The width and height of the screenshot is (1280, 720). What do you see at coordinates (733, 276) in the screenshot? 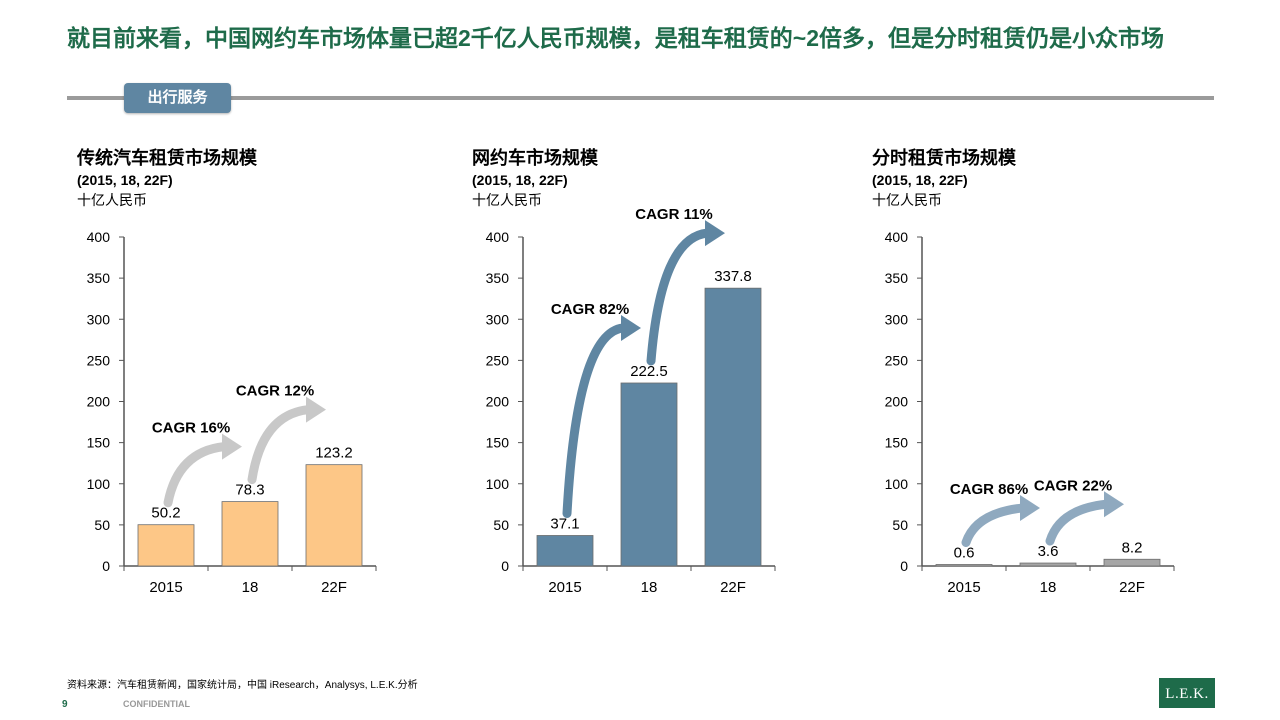
I see `data-label: 337.8` at bounding box center [733, 276].